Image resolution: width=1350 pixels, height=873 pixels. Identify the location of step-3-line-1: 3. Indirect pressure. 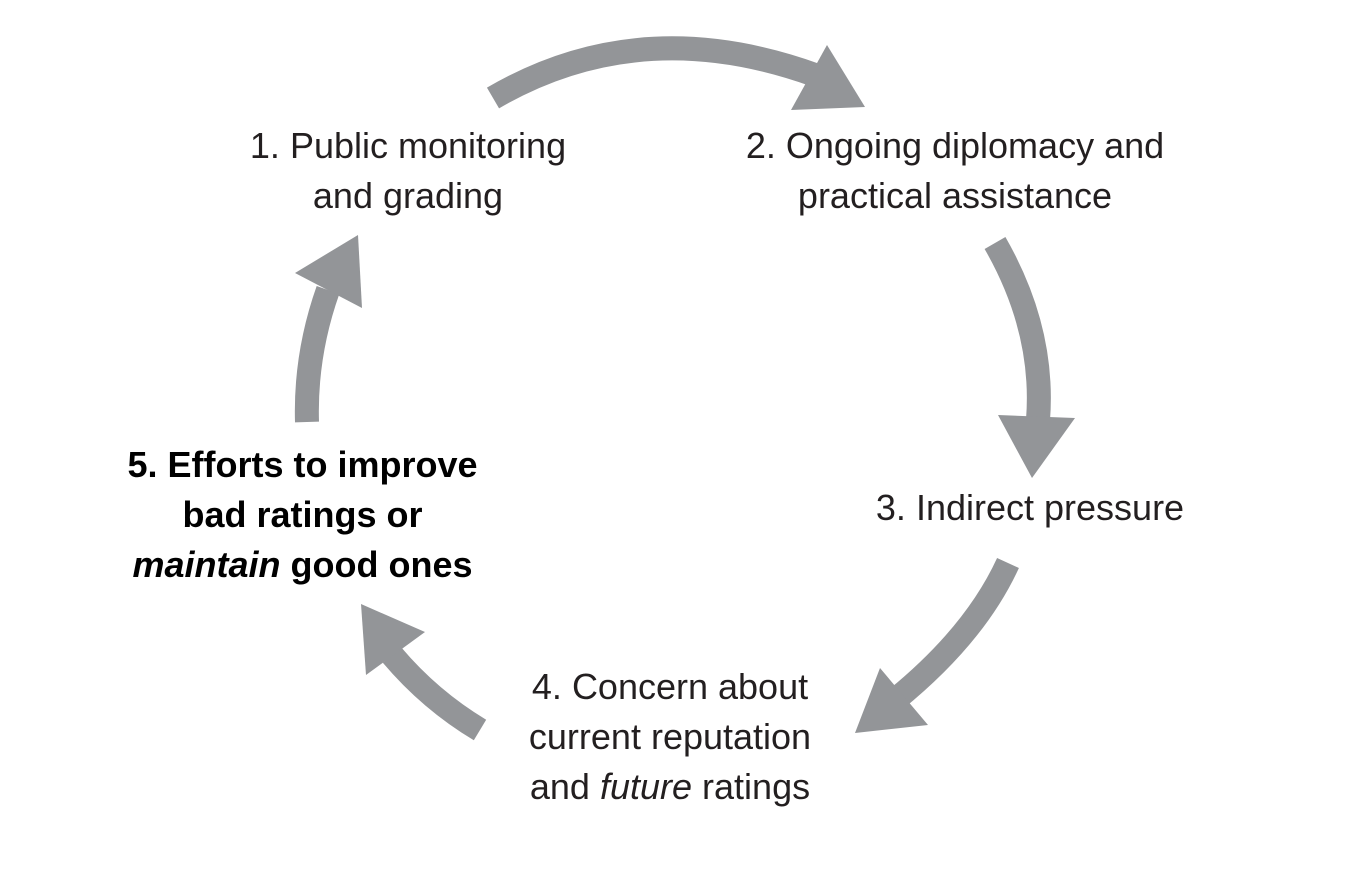
(1030, 508).